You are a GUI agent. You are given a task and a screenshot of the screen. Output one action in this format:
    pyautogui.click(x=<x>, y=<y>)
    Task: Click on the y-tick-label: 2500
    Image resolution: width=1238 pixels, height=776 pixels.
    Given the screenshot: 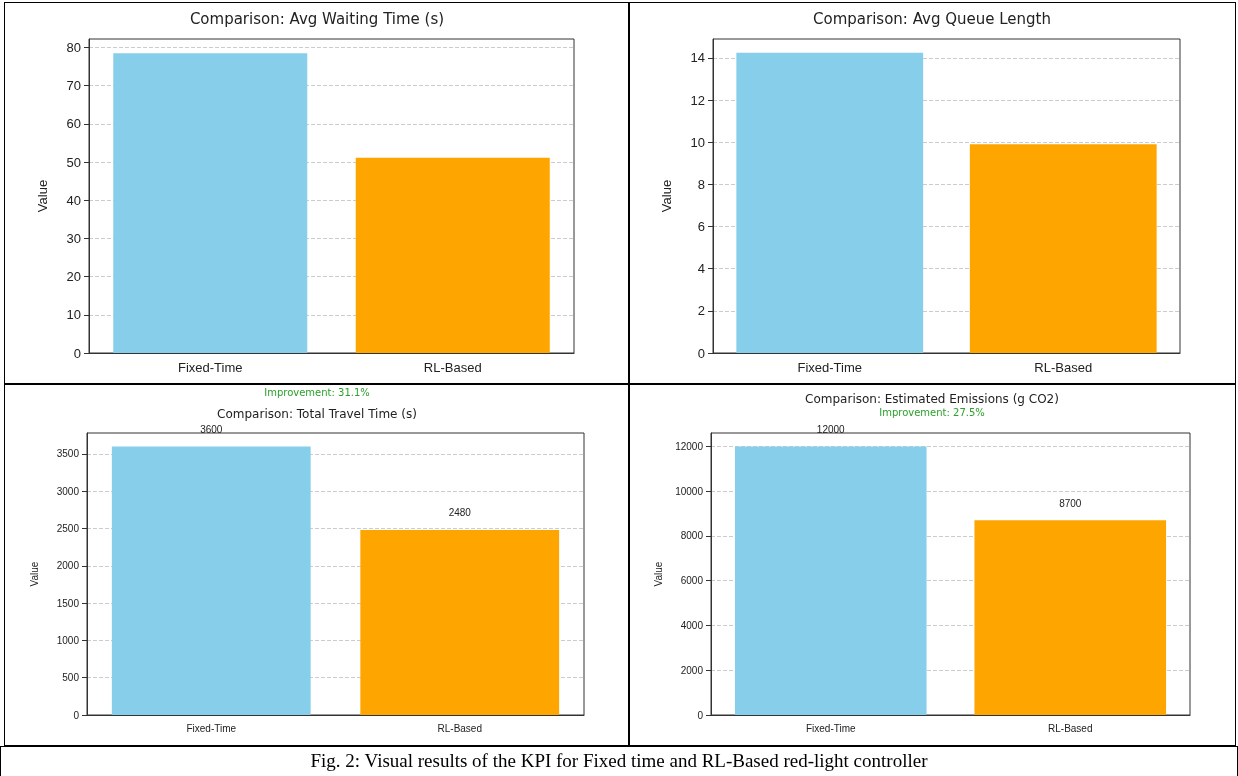 What is the action you would take?
    pyautogui.click(x=68, y=528)
    